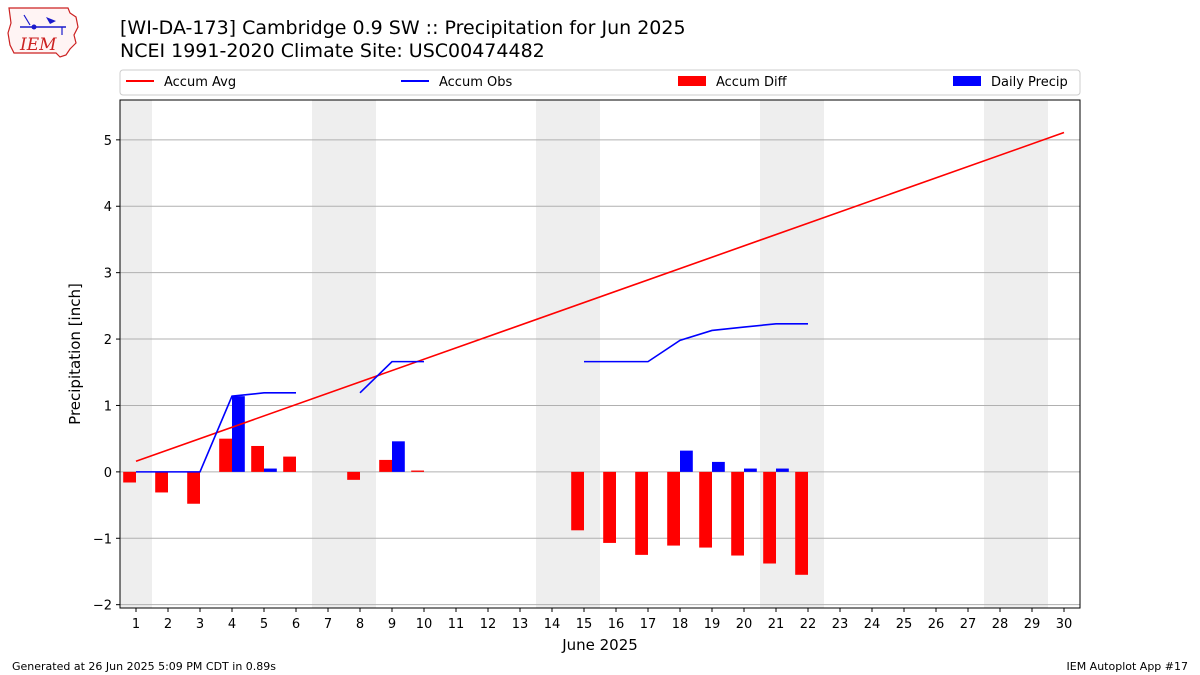  Describe the element at coordinates (752, 82) in the screenshot. I see `legend-accum-diff-label: Accum Diff` at that location.